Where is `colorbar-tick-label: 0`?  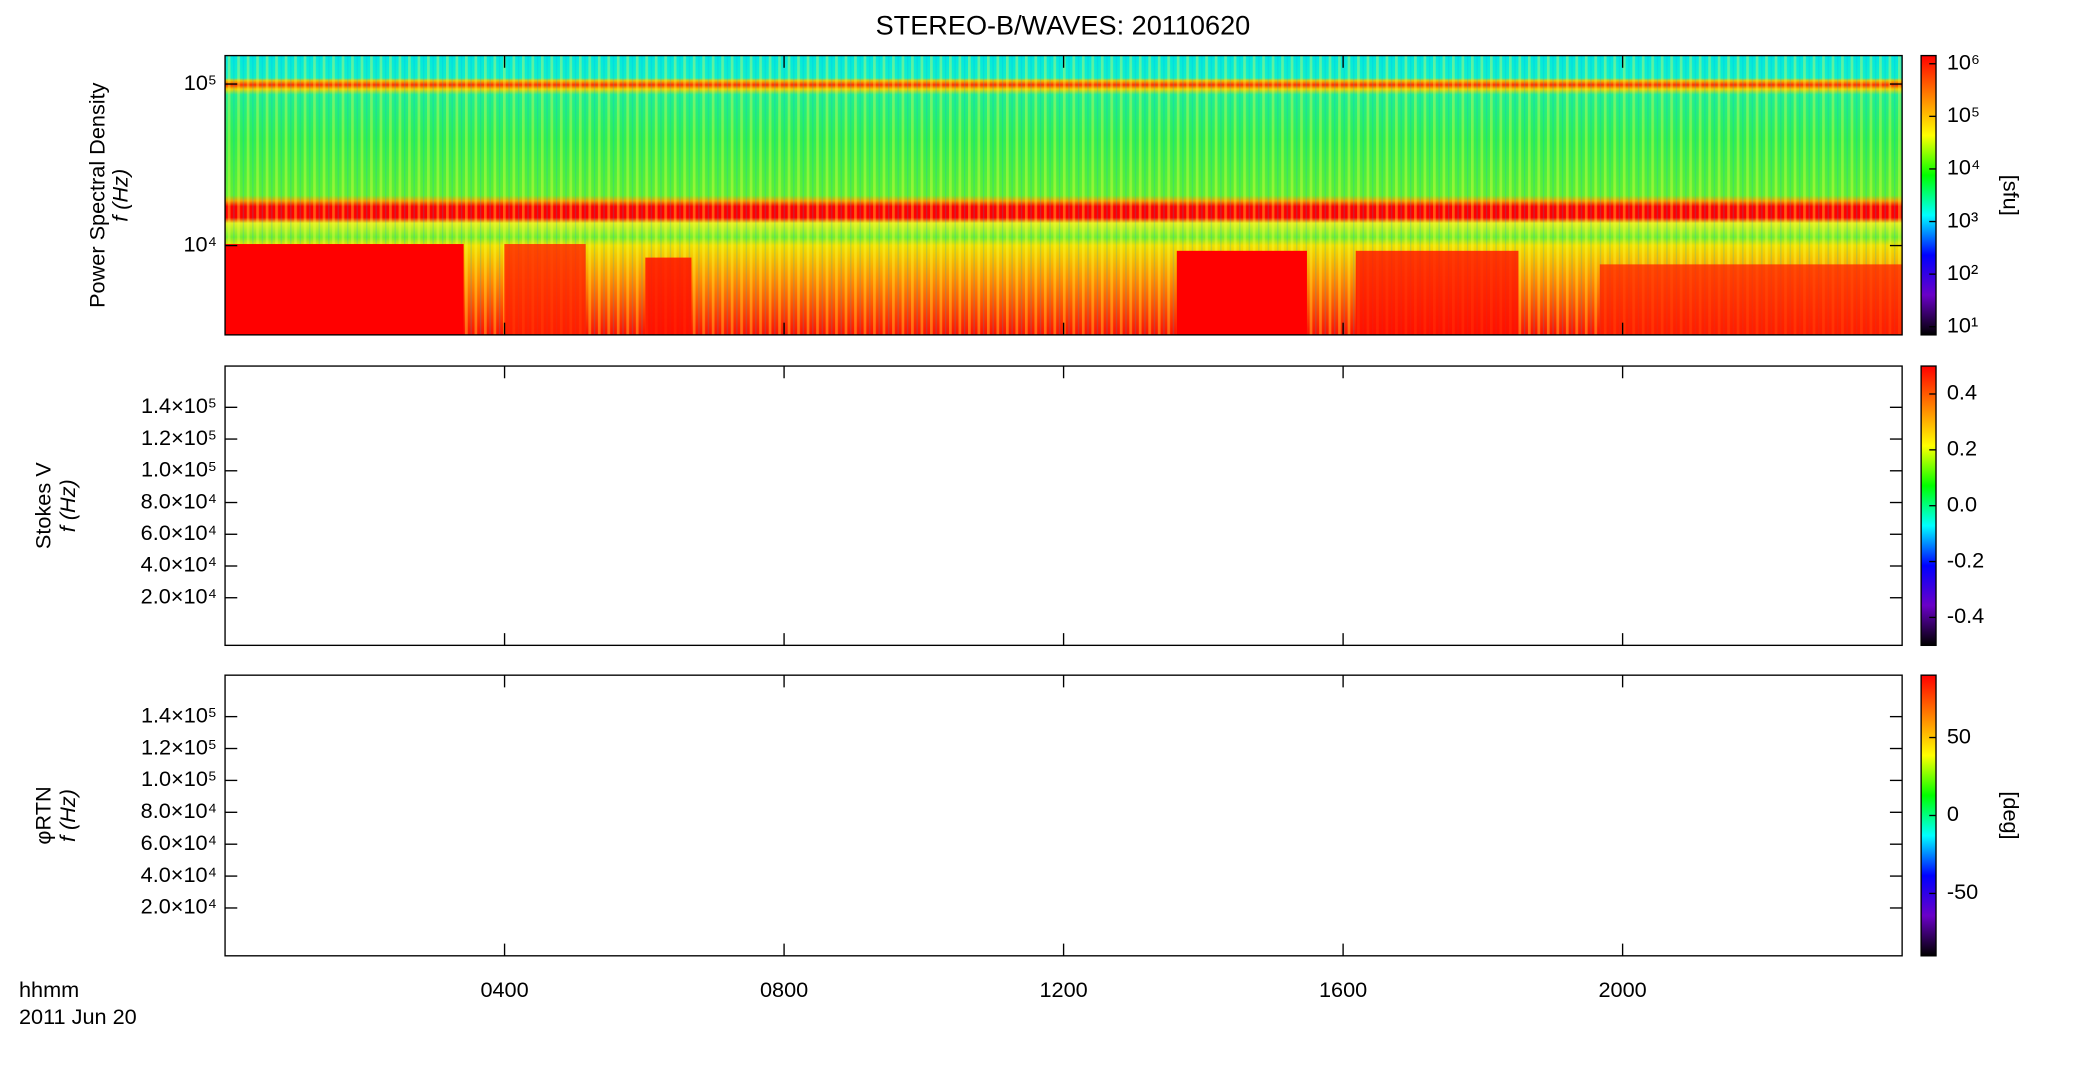
colorbar-tick-label: 0 is located at coordinates (1953, 813).